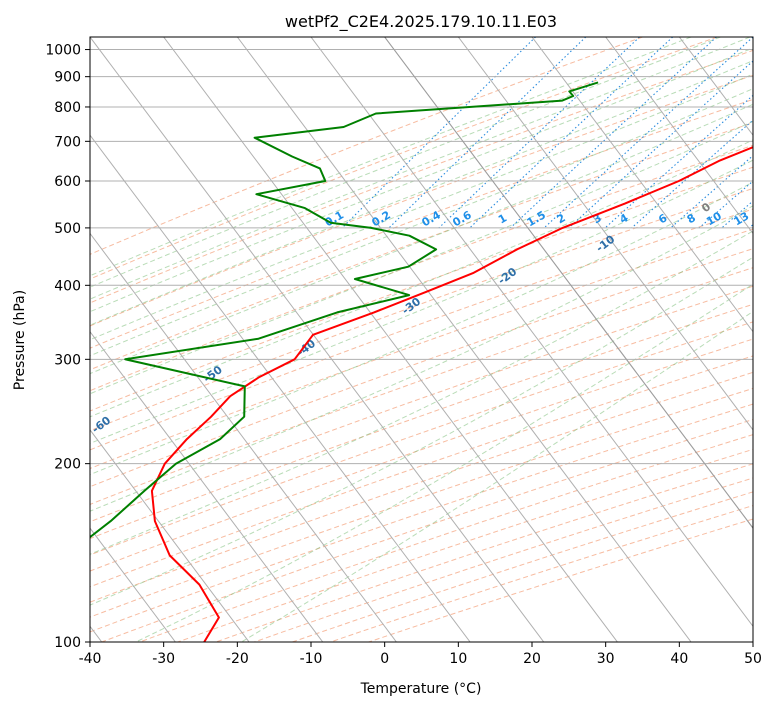 The width and height of the screenshot is (775, 708). I want to click on y-tick-label: 500, so click(67, 229).